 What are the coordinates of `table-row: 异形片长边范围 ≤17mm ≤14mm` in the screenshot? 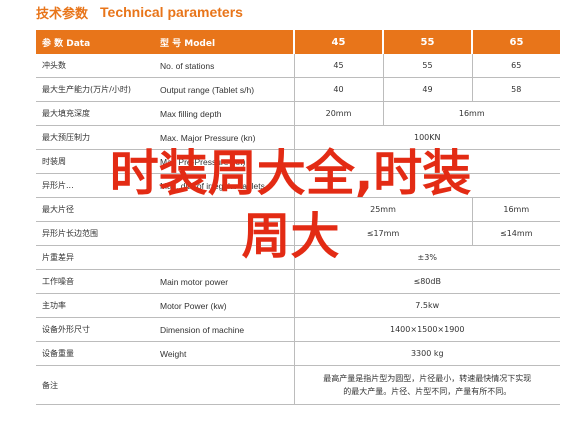 It's located at (298, 233).